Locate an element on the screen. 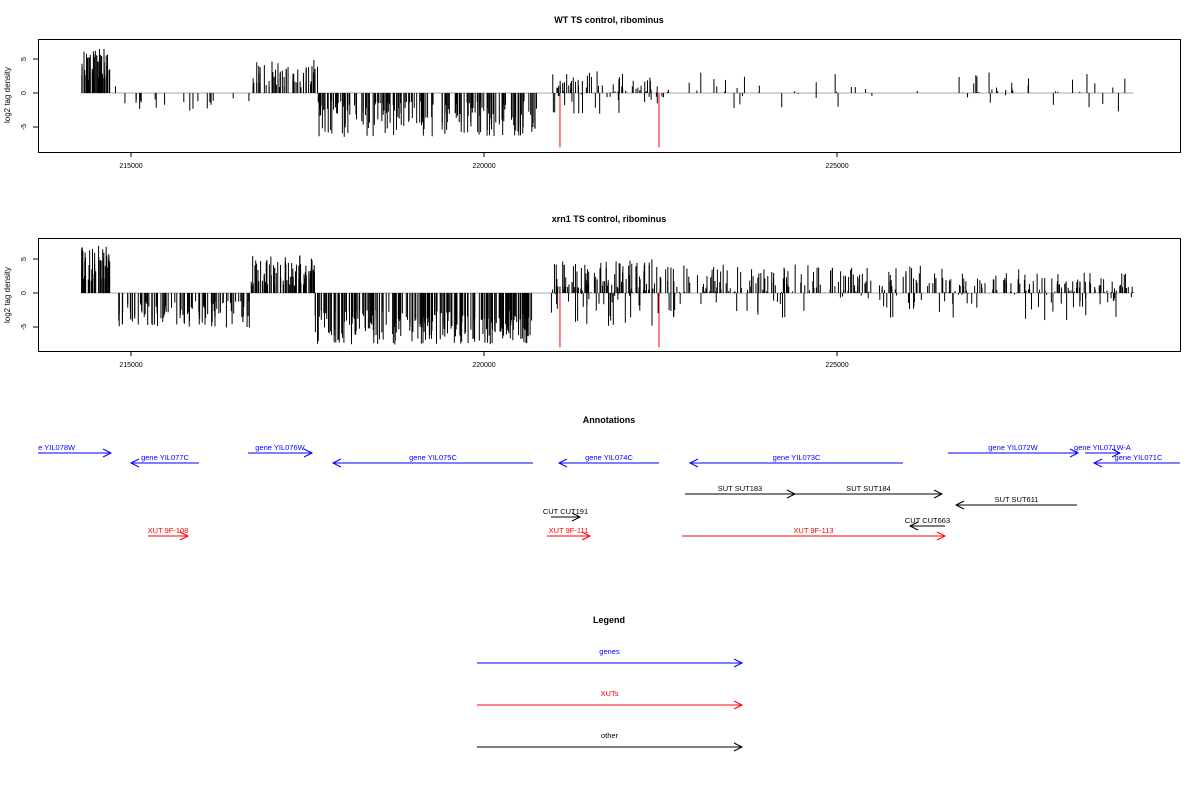 The image size is (1200, 800). legend-item-other: other is located at coordinates (610, 741).